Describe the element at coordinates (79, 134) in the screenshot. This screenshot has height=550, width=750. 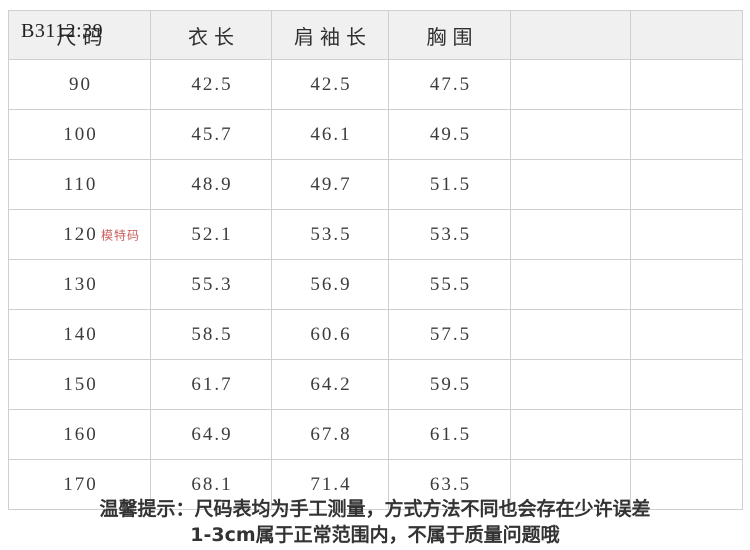
I see `size-cell: 100` at that location.